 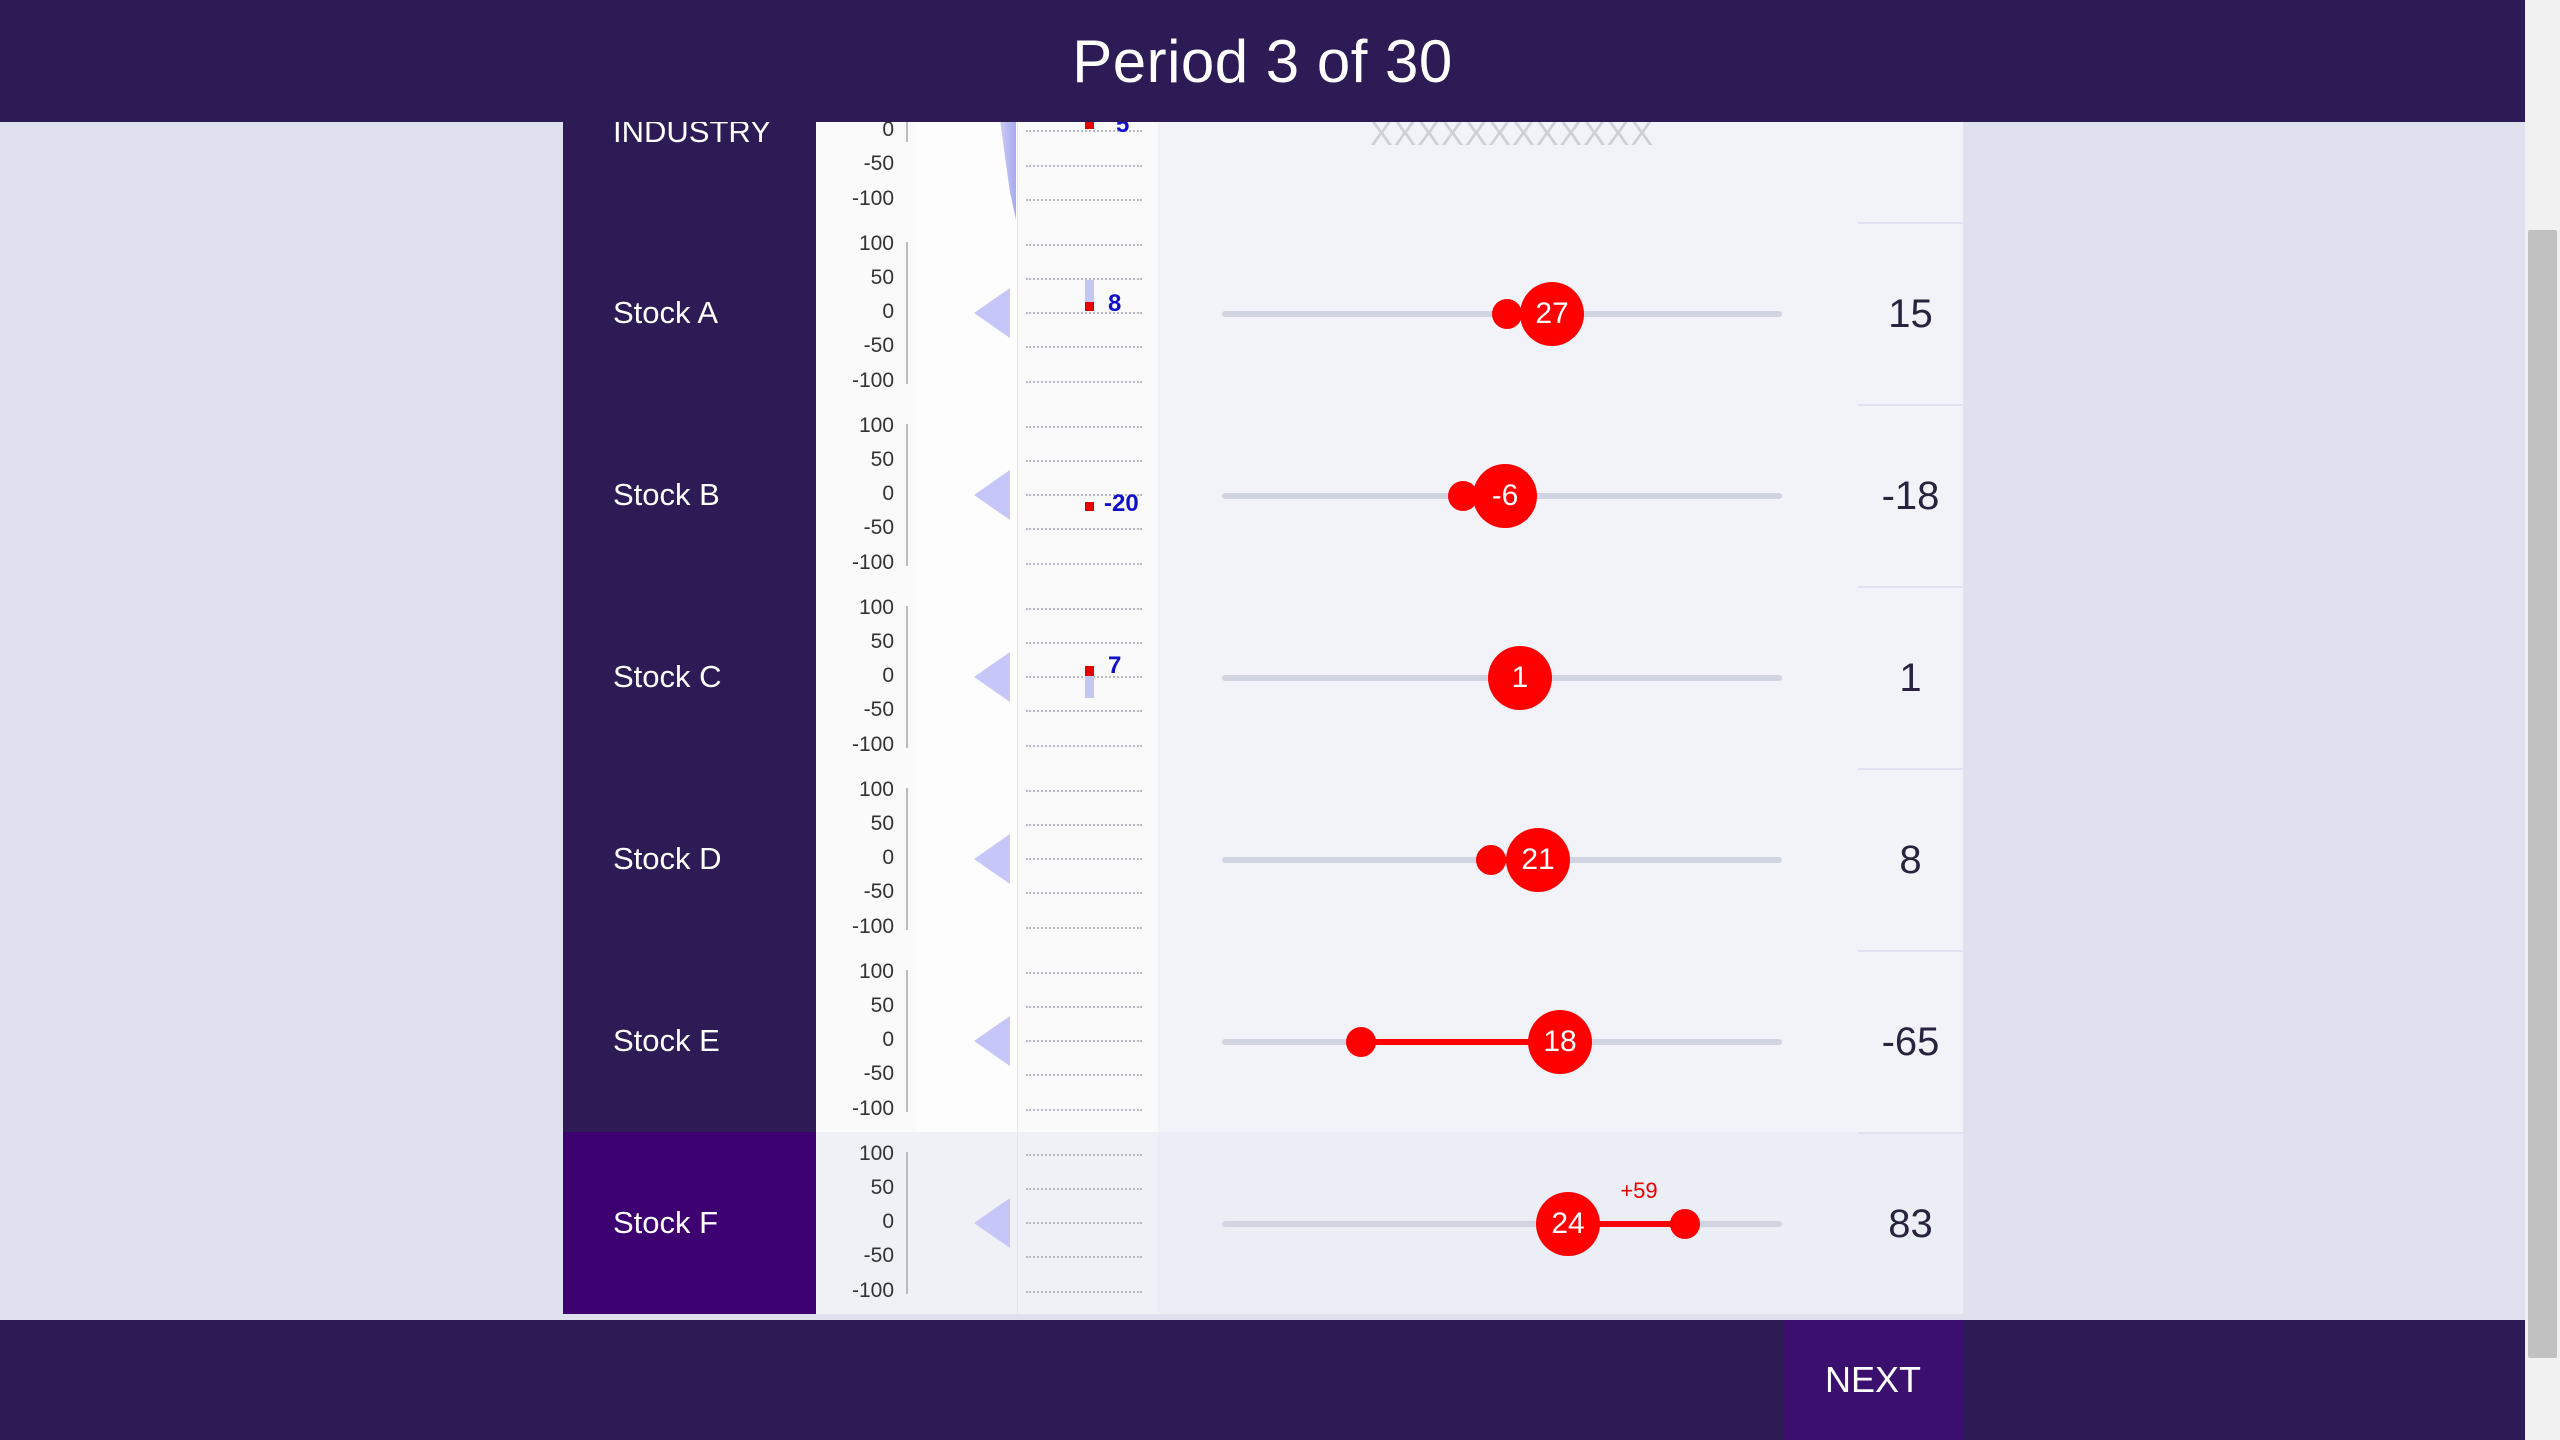 I want to click on stock-slider: -6, so click(x=1508, y=495).